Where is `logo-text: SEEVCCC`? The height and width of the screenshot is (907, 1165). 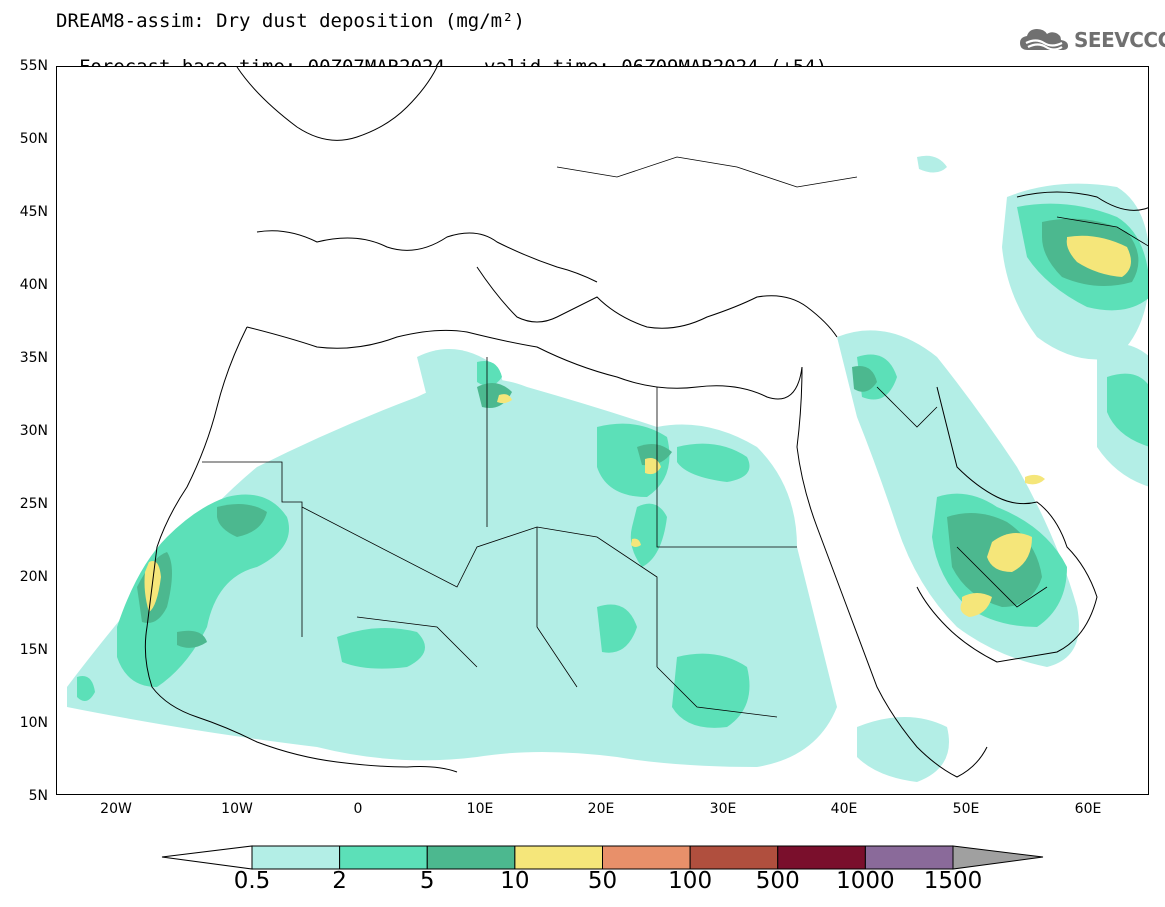 logo-text: SEEVCCC is located at coordinates (1119, 40).